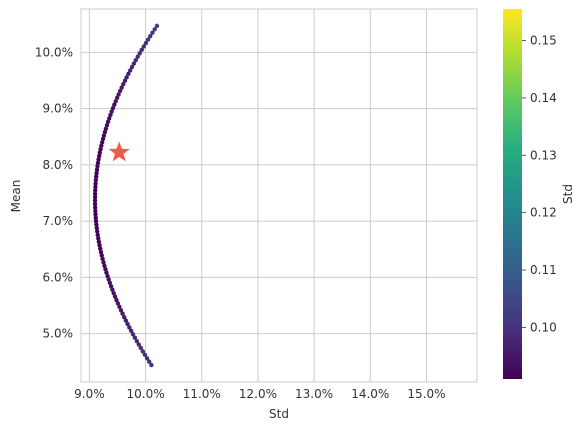 The height and width of the screenshot is (432, 588). I want to click on x-tick-label-5: 14.0%, so click(370, 394).